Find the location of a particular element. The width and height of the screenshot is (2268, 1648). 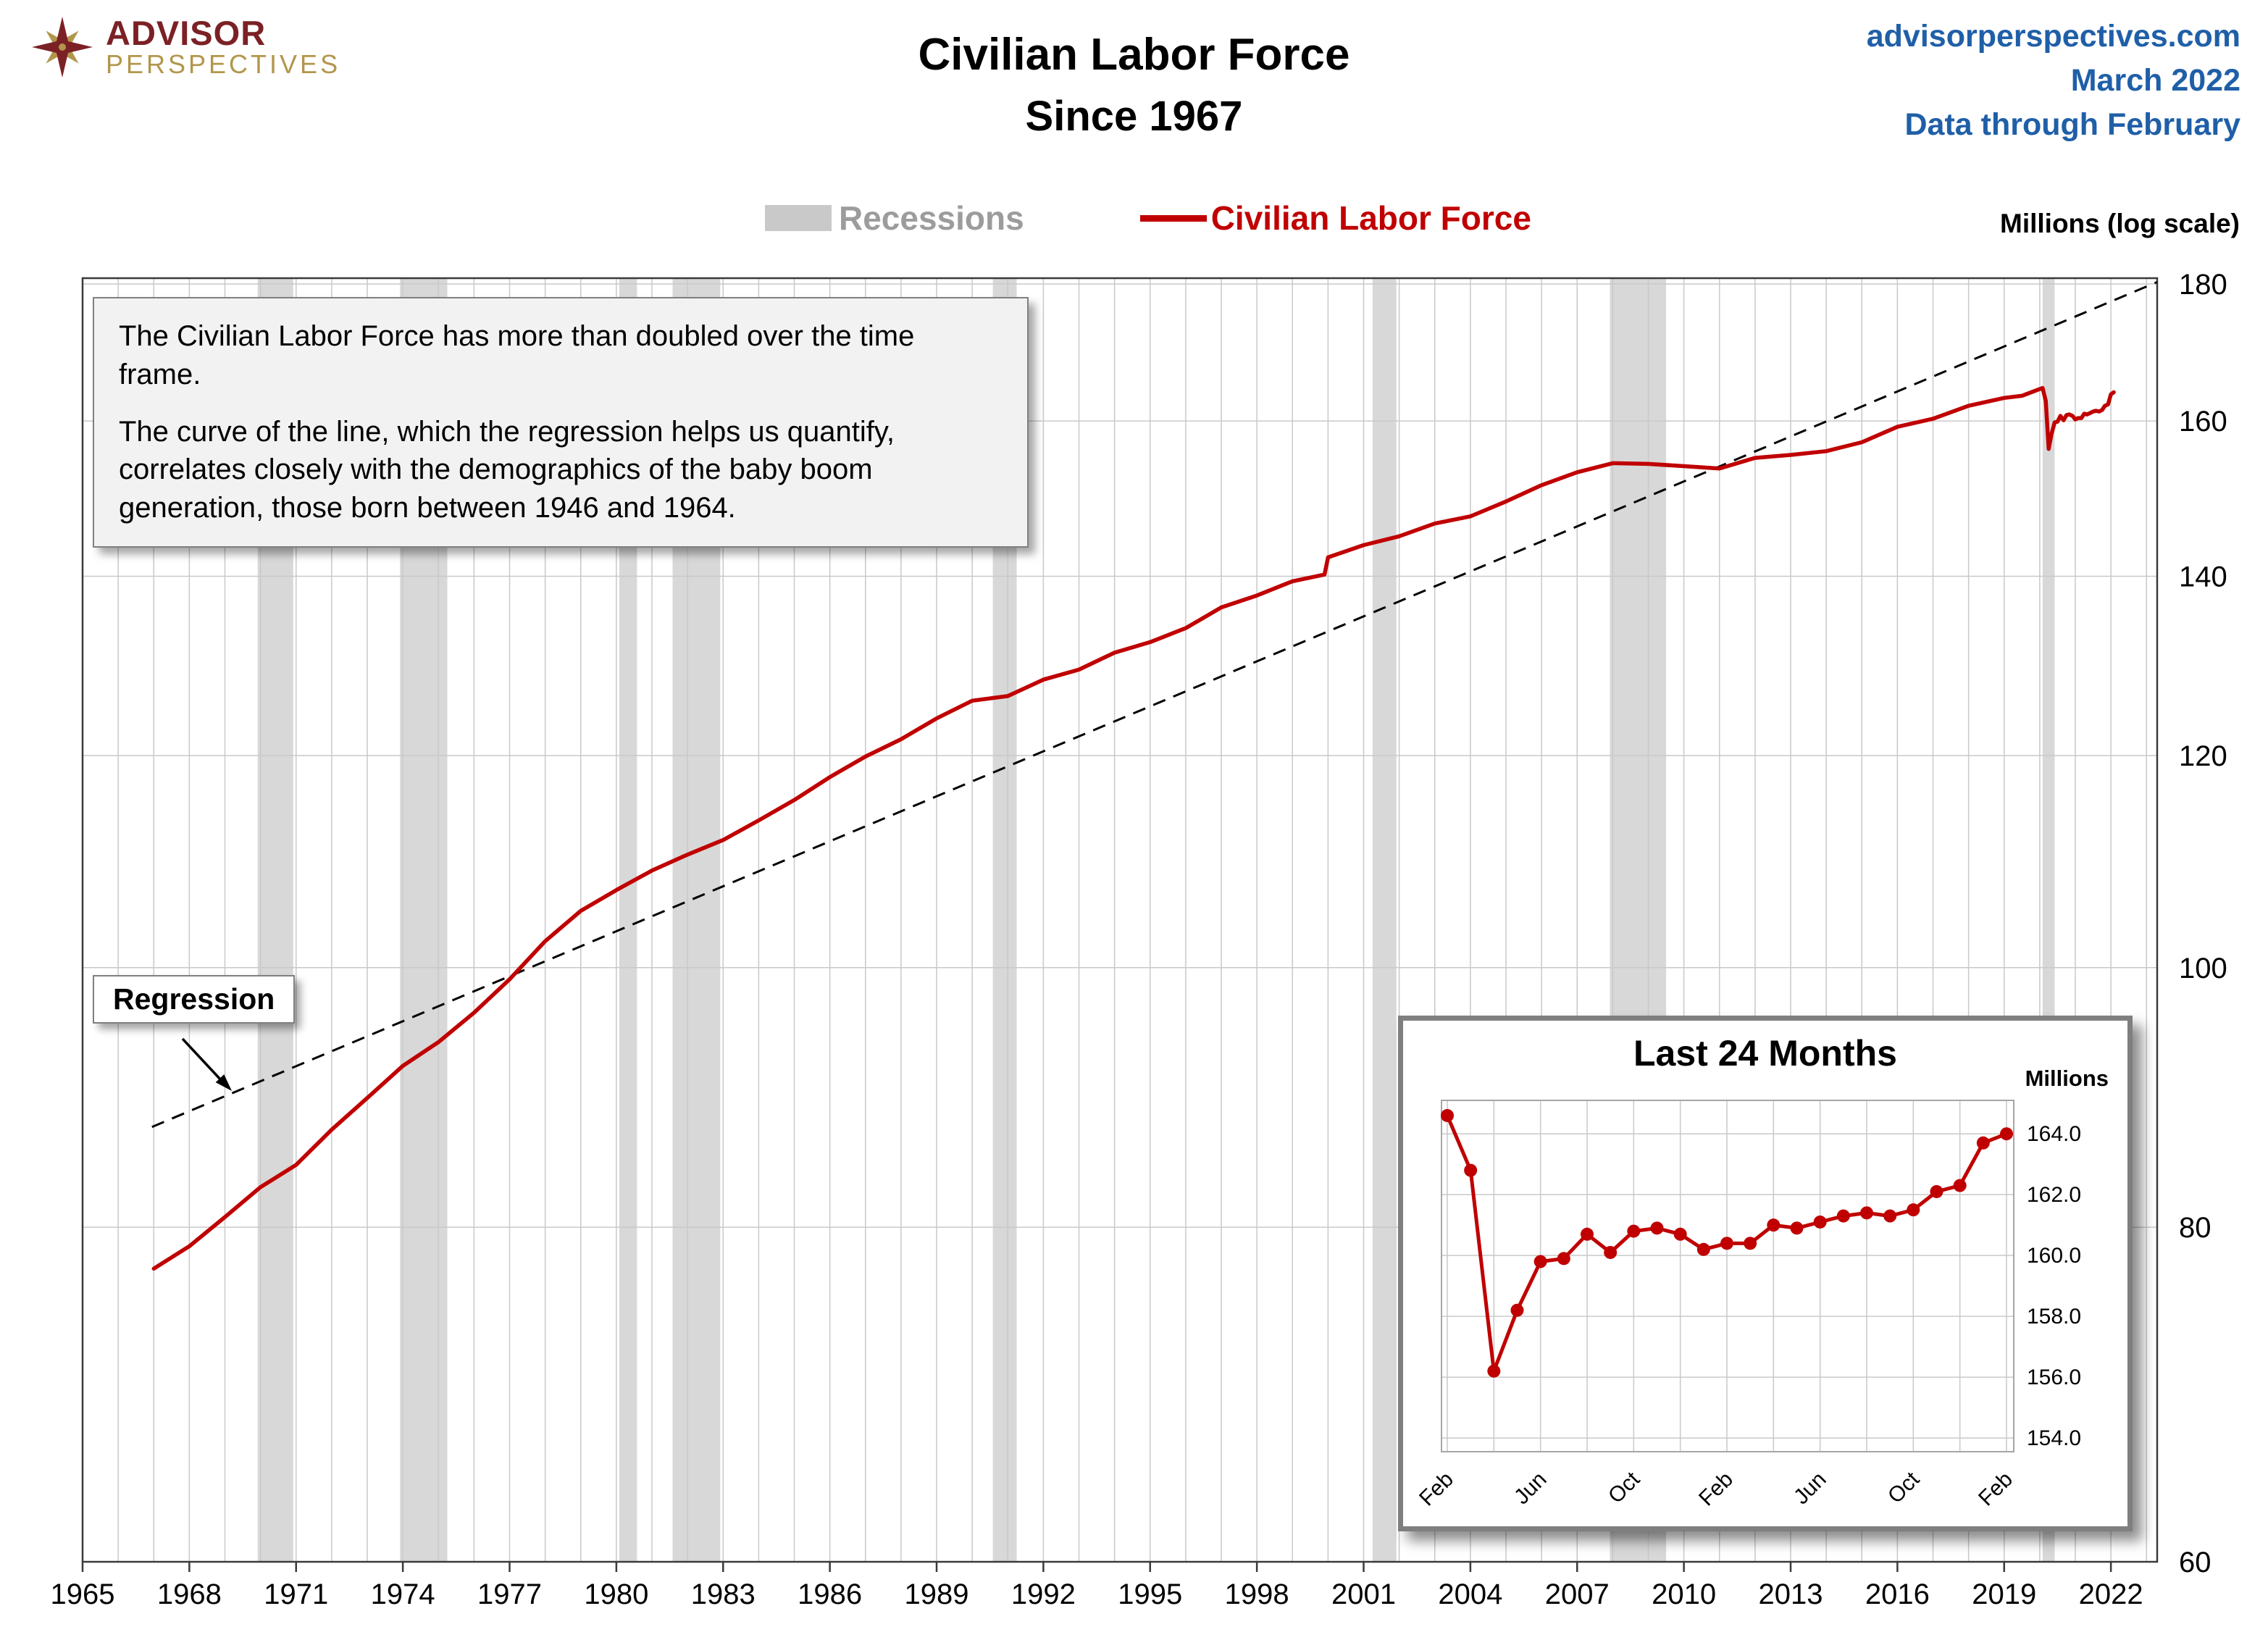

legend: Recessions Civilian Labor Force is located at coordinates (1148, 218).